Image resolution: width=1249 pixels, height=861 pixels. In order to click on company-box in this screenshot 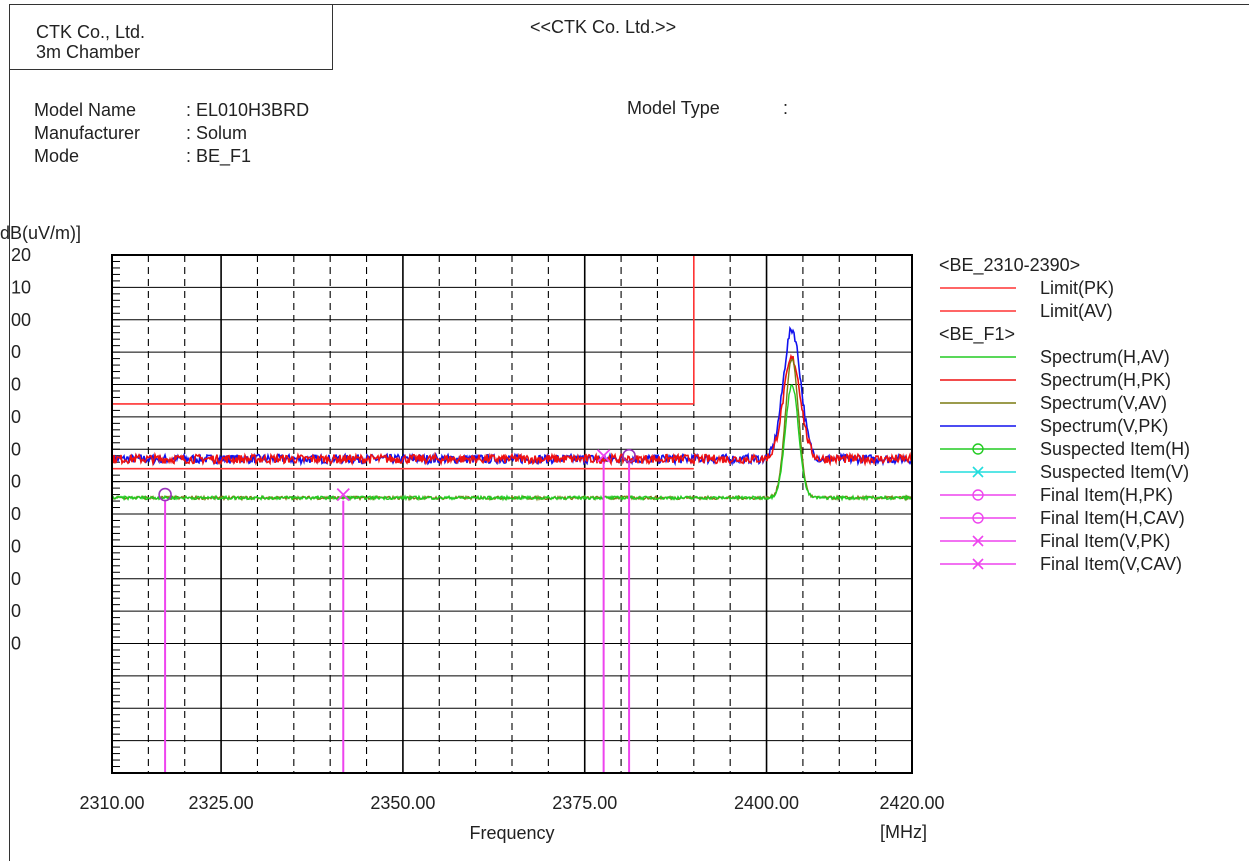, I will do `click(171, 37)`.